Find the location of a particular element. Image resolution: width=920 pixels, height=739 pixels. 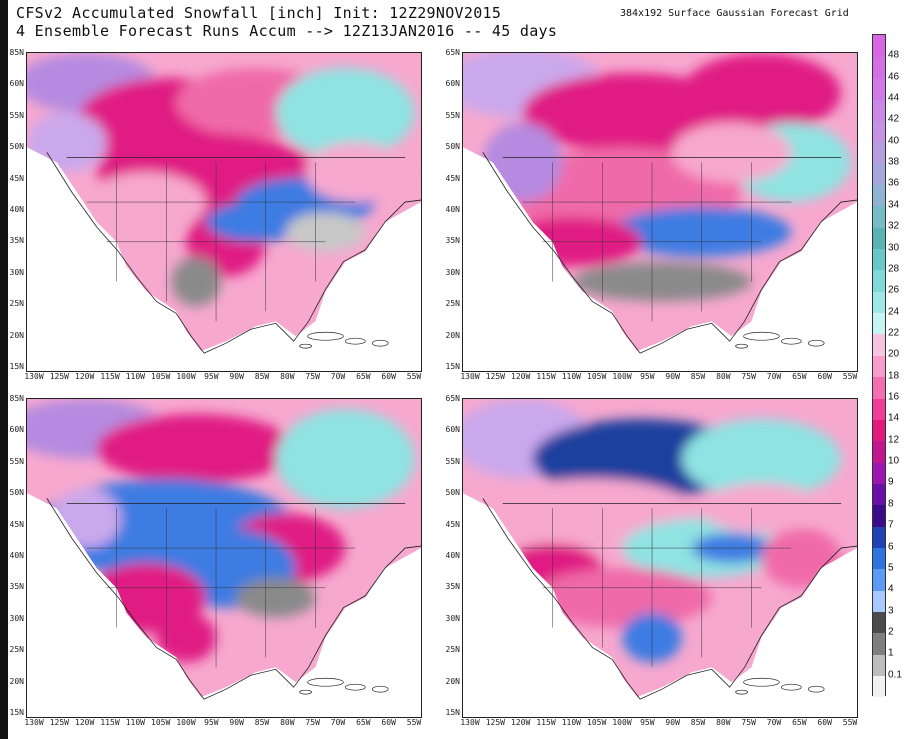

longitude-label: 65W is located at coordinates (799, 722).